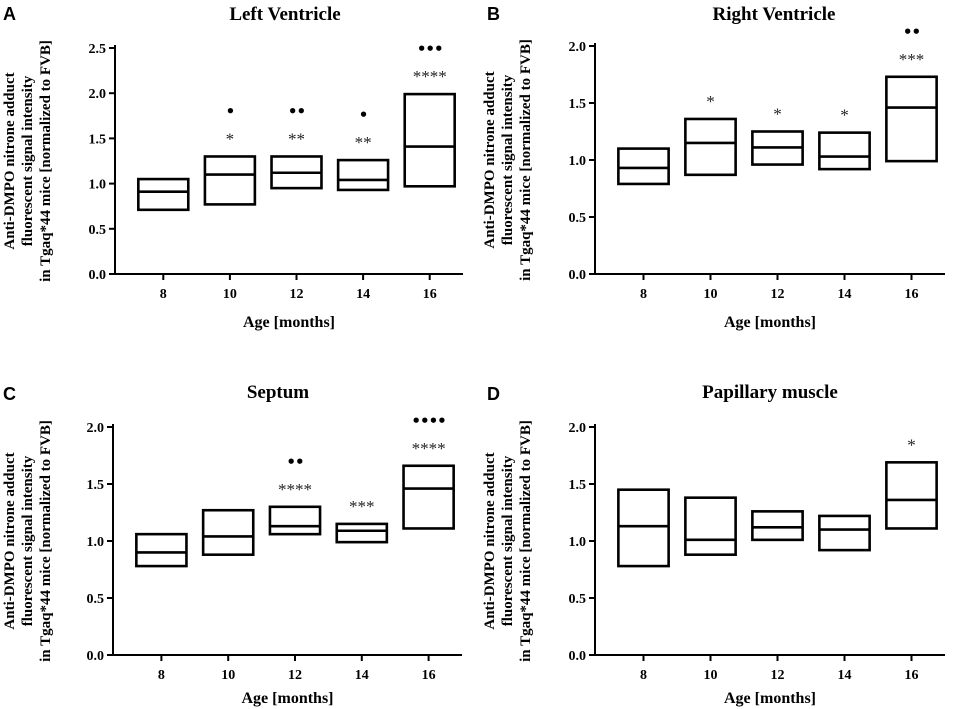  What do you see at coordinates (294, 462) in the screenshot?
I see `chart-c-significance-dots: ••` at bounding box center [294, 462].